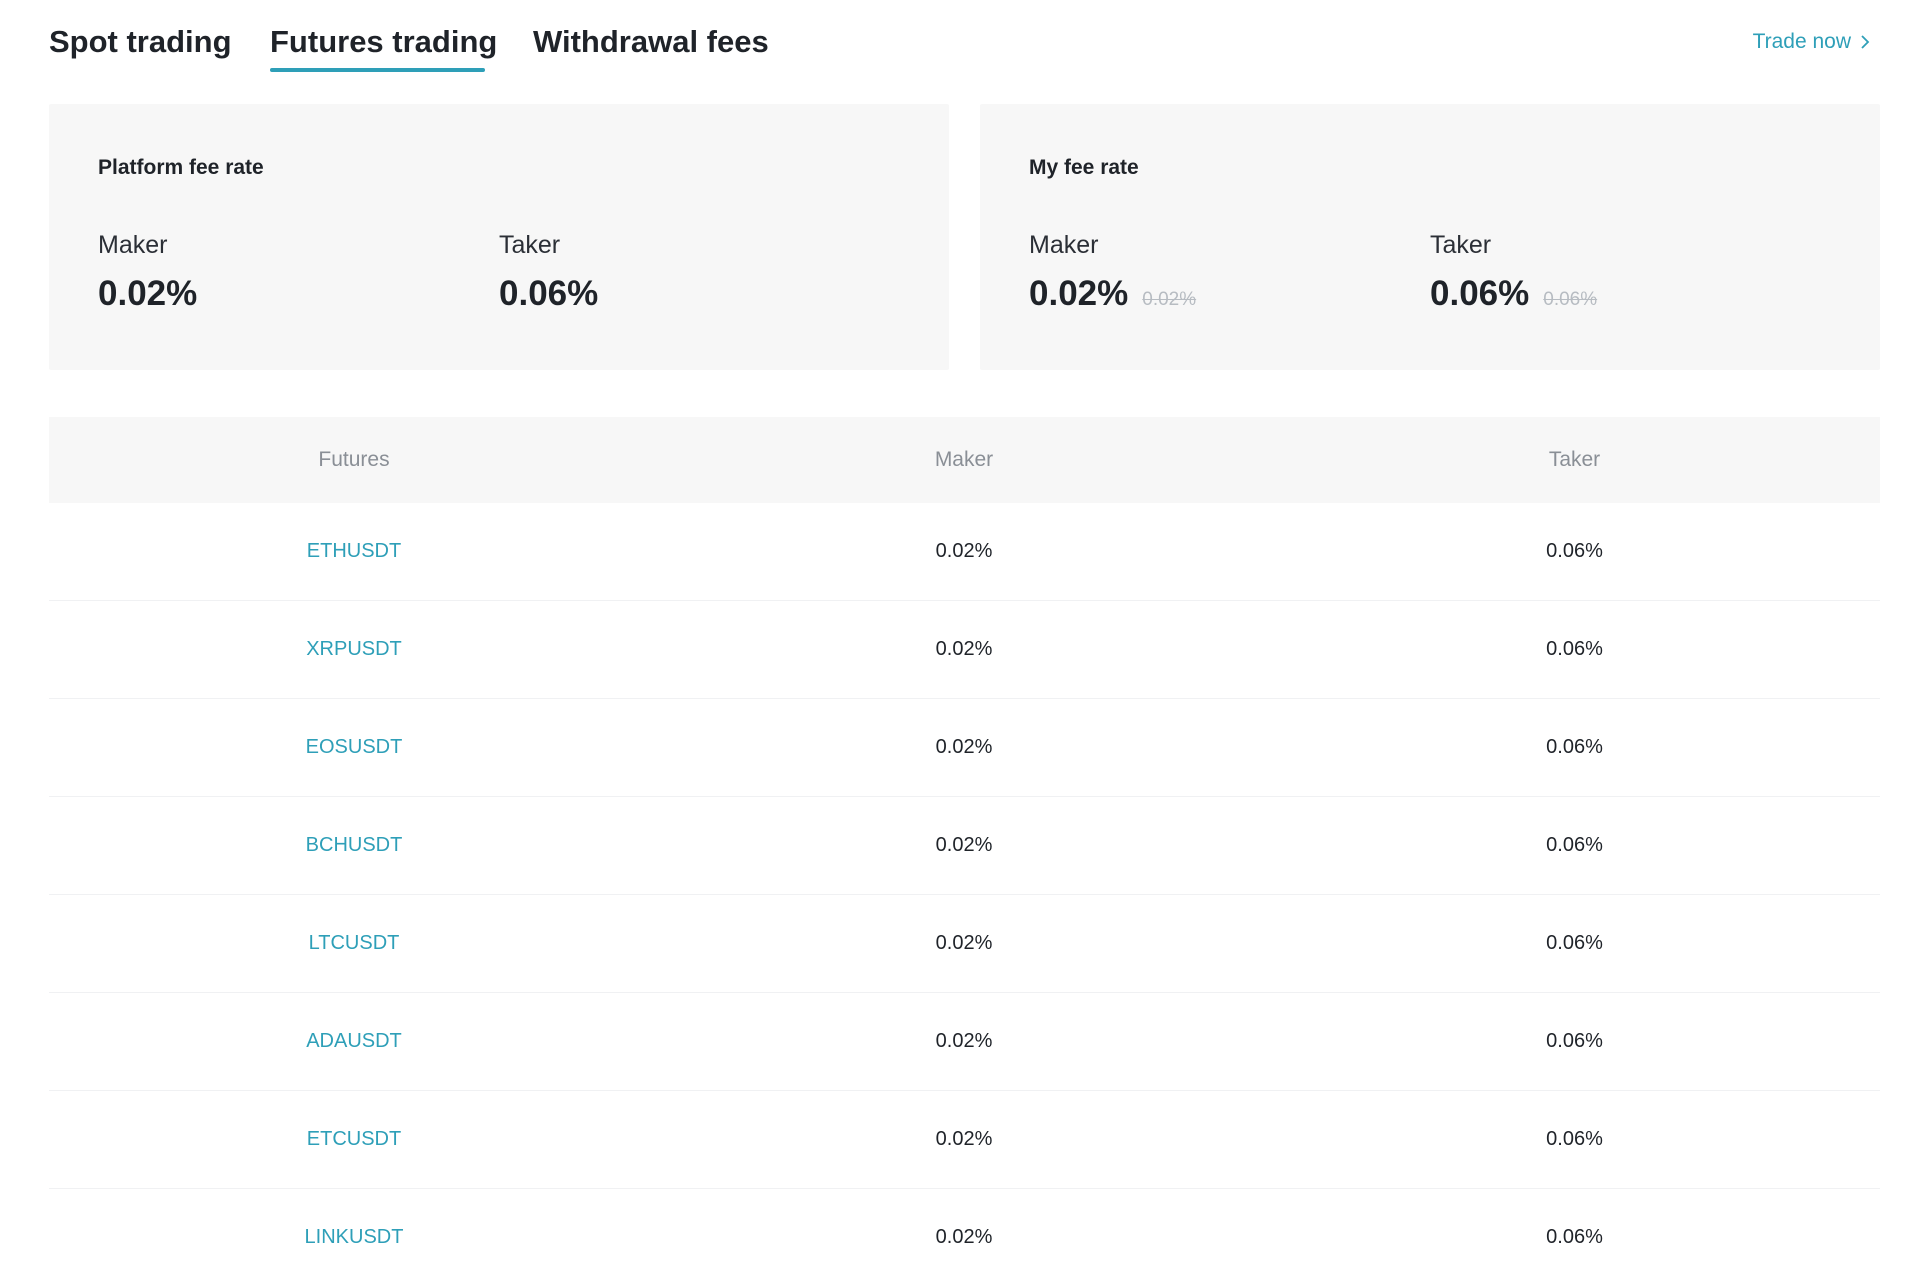  I want to click on trade-now-link: Trade now, so click(1812, 42).